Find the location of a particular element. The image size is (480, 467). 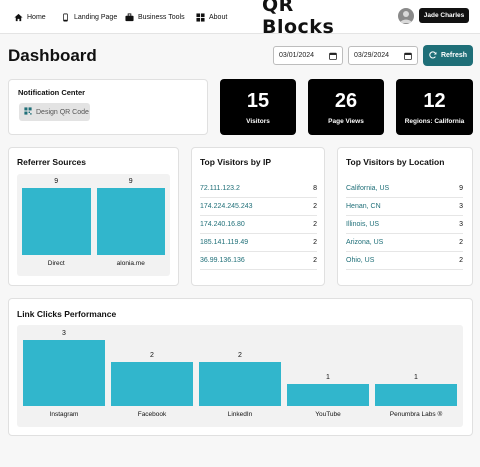

bar-category-label: Penumbra Labs ® is located at coordinates (416, 414).